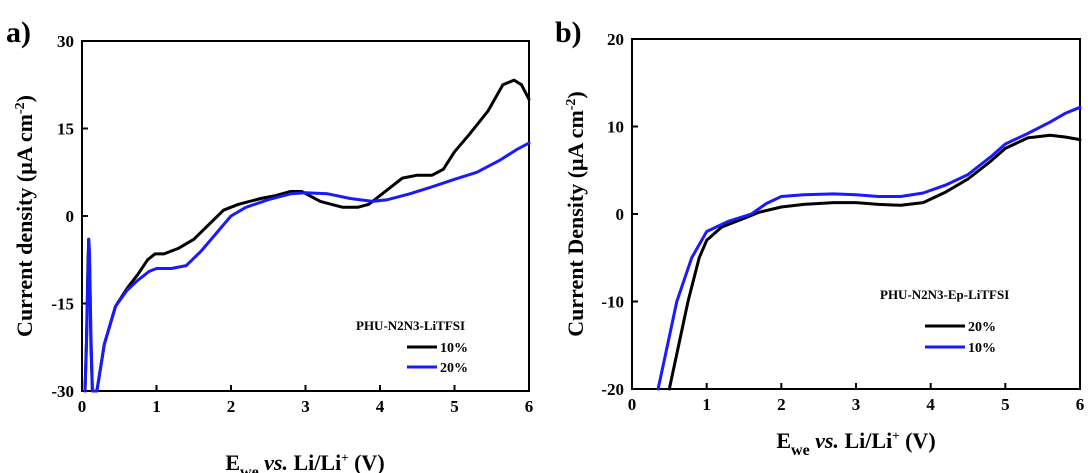 The image size is (1088, 473). I want to click on panel-a-legend-label-0: 10%, so click(454, 348).